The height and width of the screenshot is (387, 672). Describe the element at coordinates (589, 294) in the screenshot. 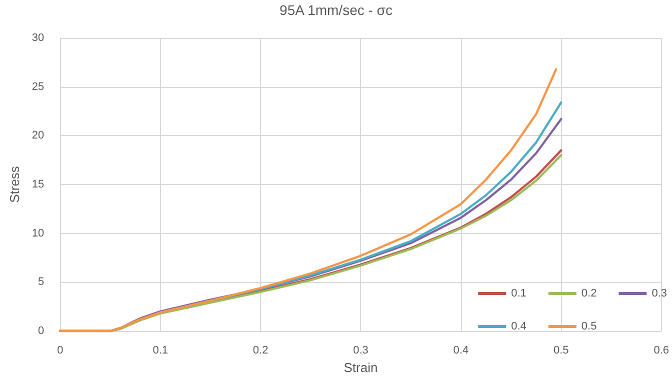

I see `legend-label: 0.2` at that location.